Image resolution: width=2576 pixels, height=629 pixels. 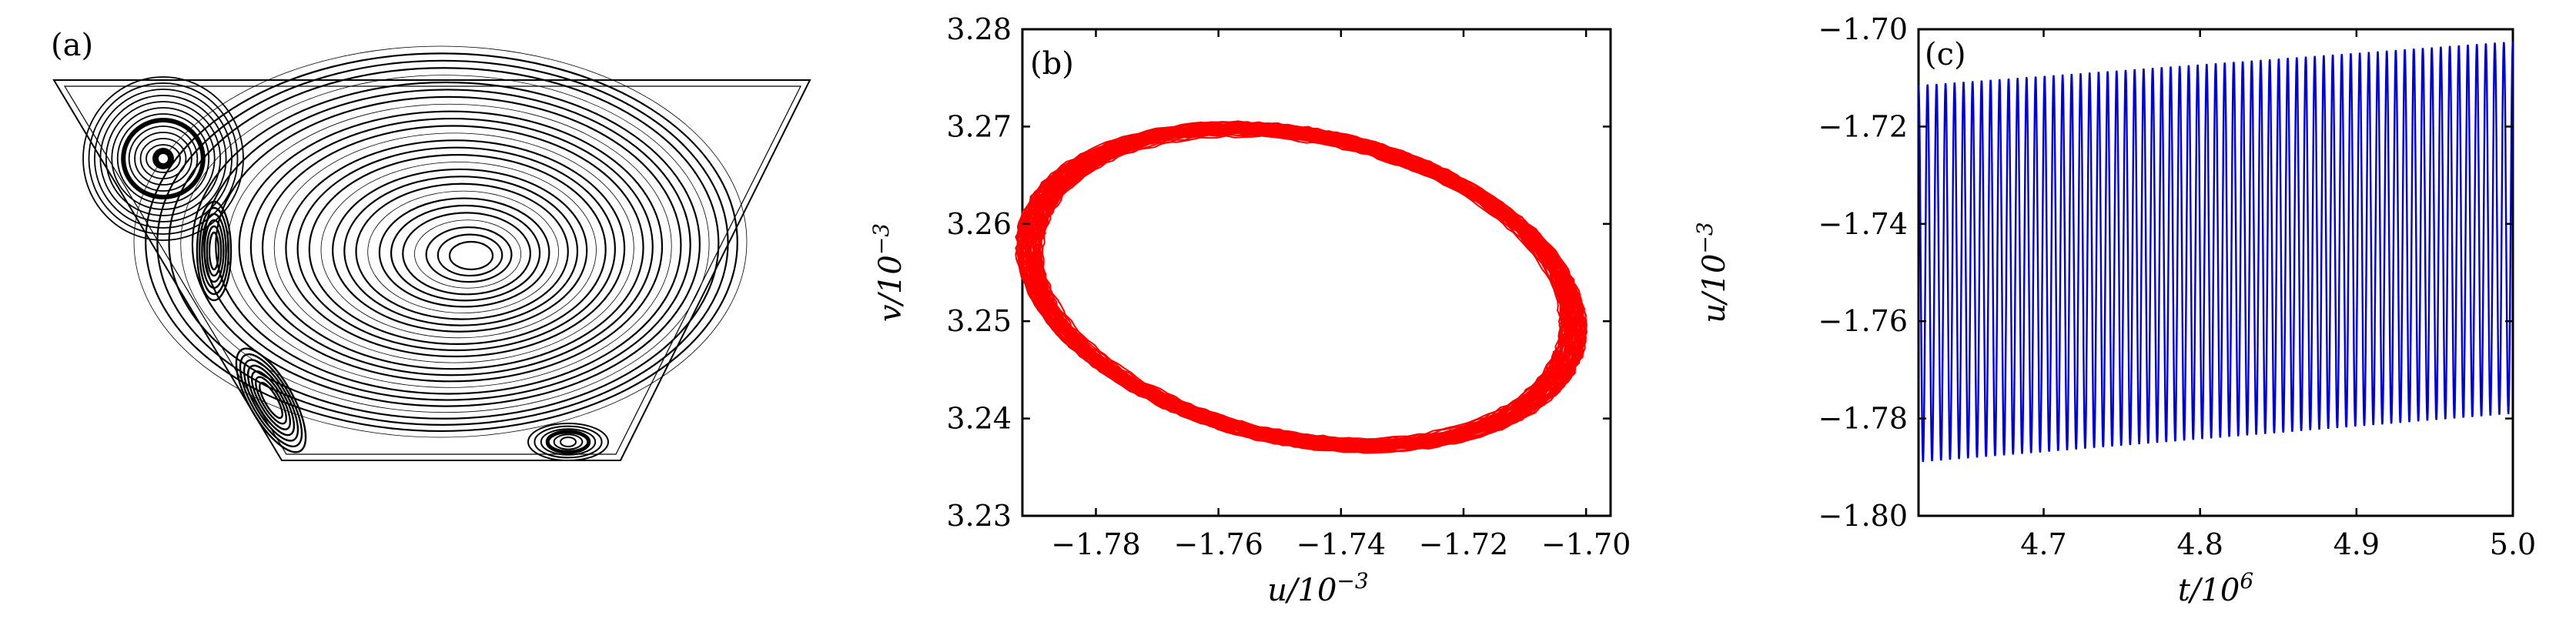 I want to click on vortex-core-upper-left-dot, so click(x=163, y=158).